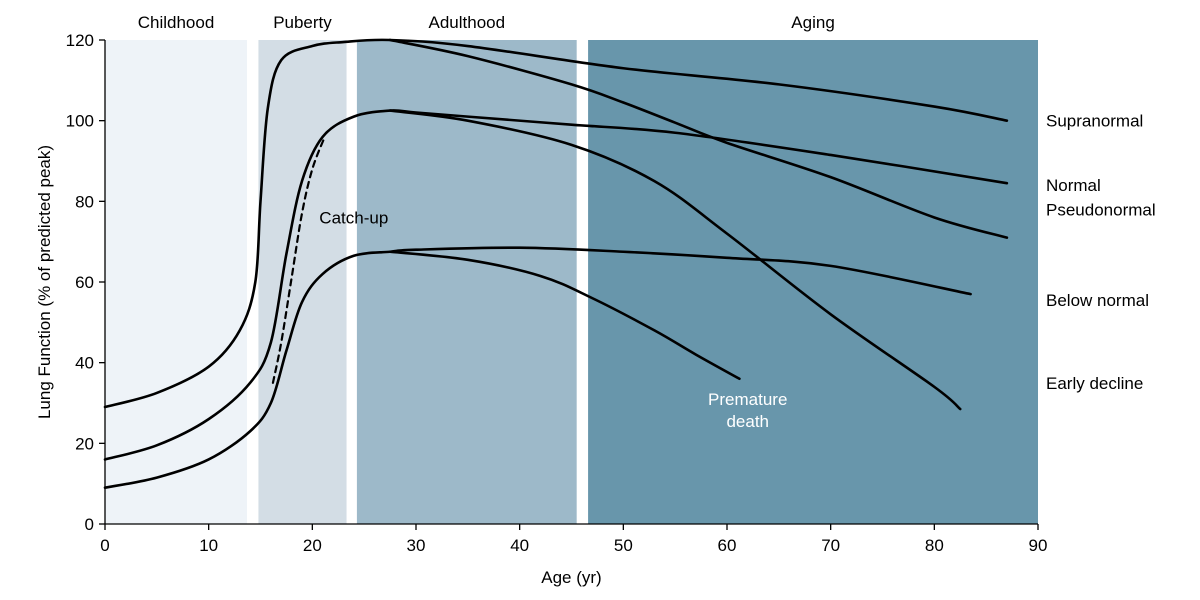 Image resolution: width=1200 pixels, height=600 pixels. What do you see at coordinates (353, 217) in the screenshot?
I see `annotation-catch-up: Catch-up` at bounding box center [353, 217].